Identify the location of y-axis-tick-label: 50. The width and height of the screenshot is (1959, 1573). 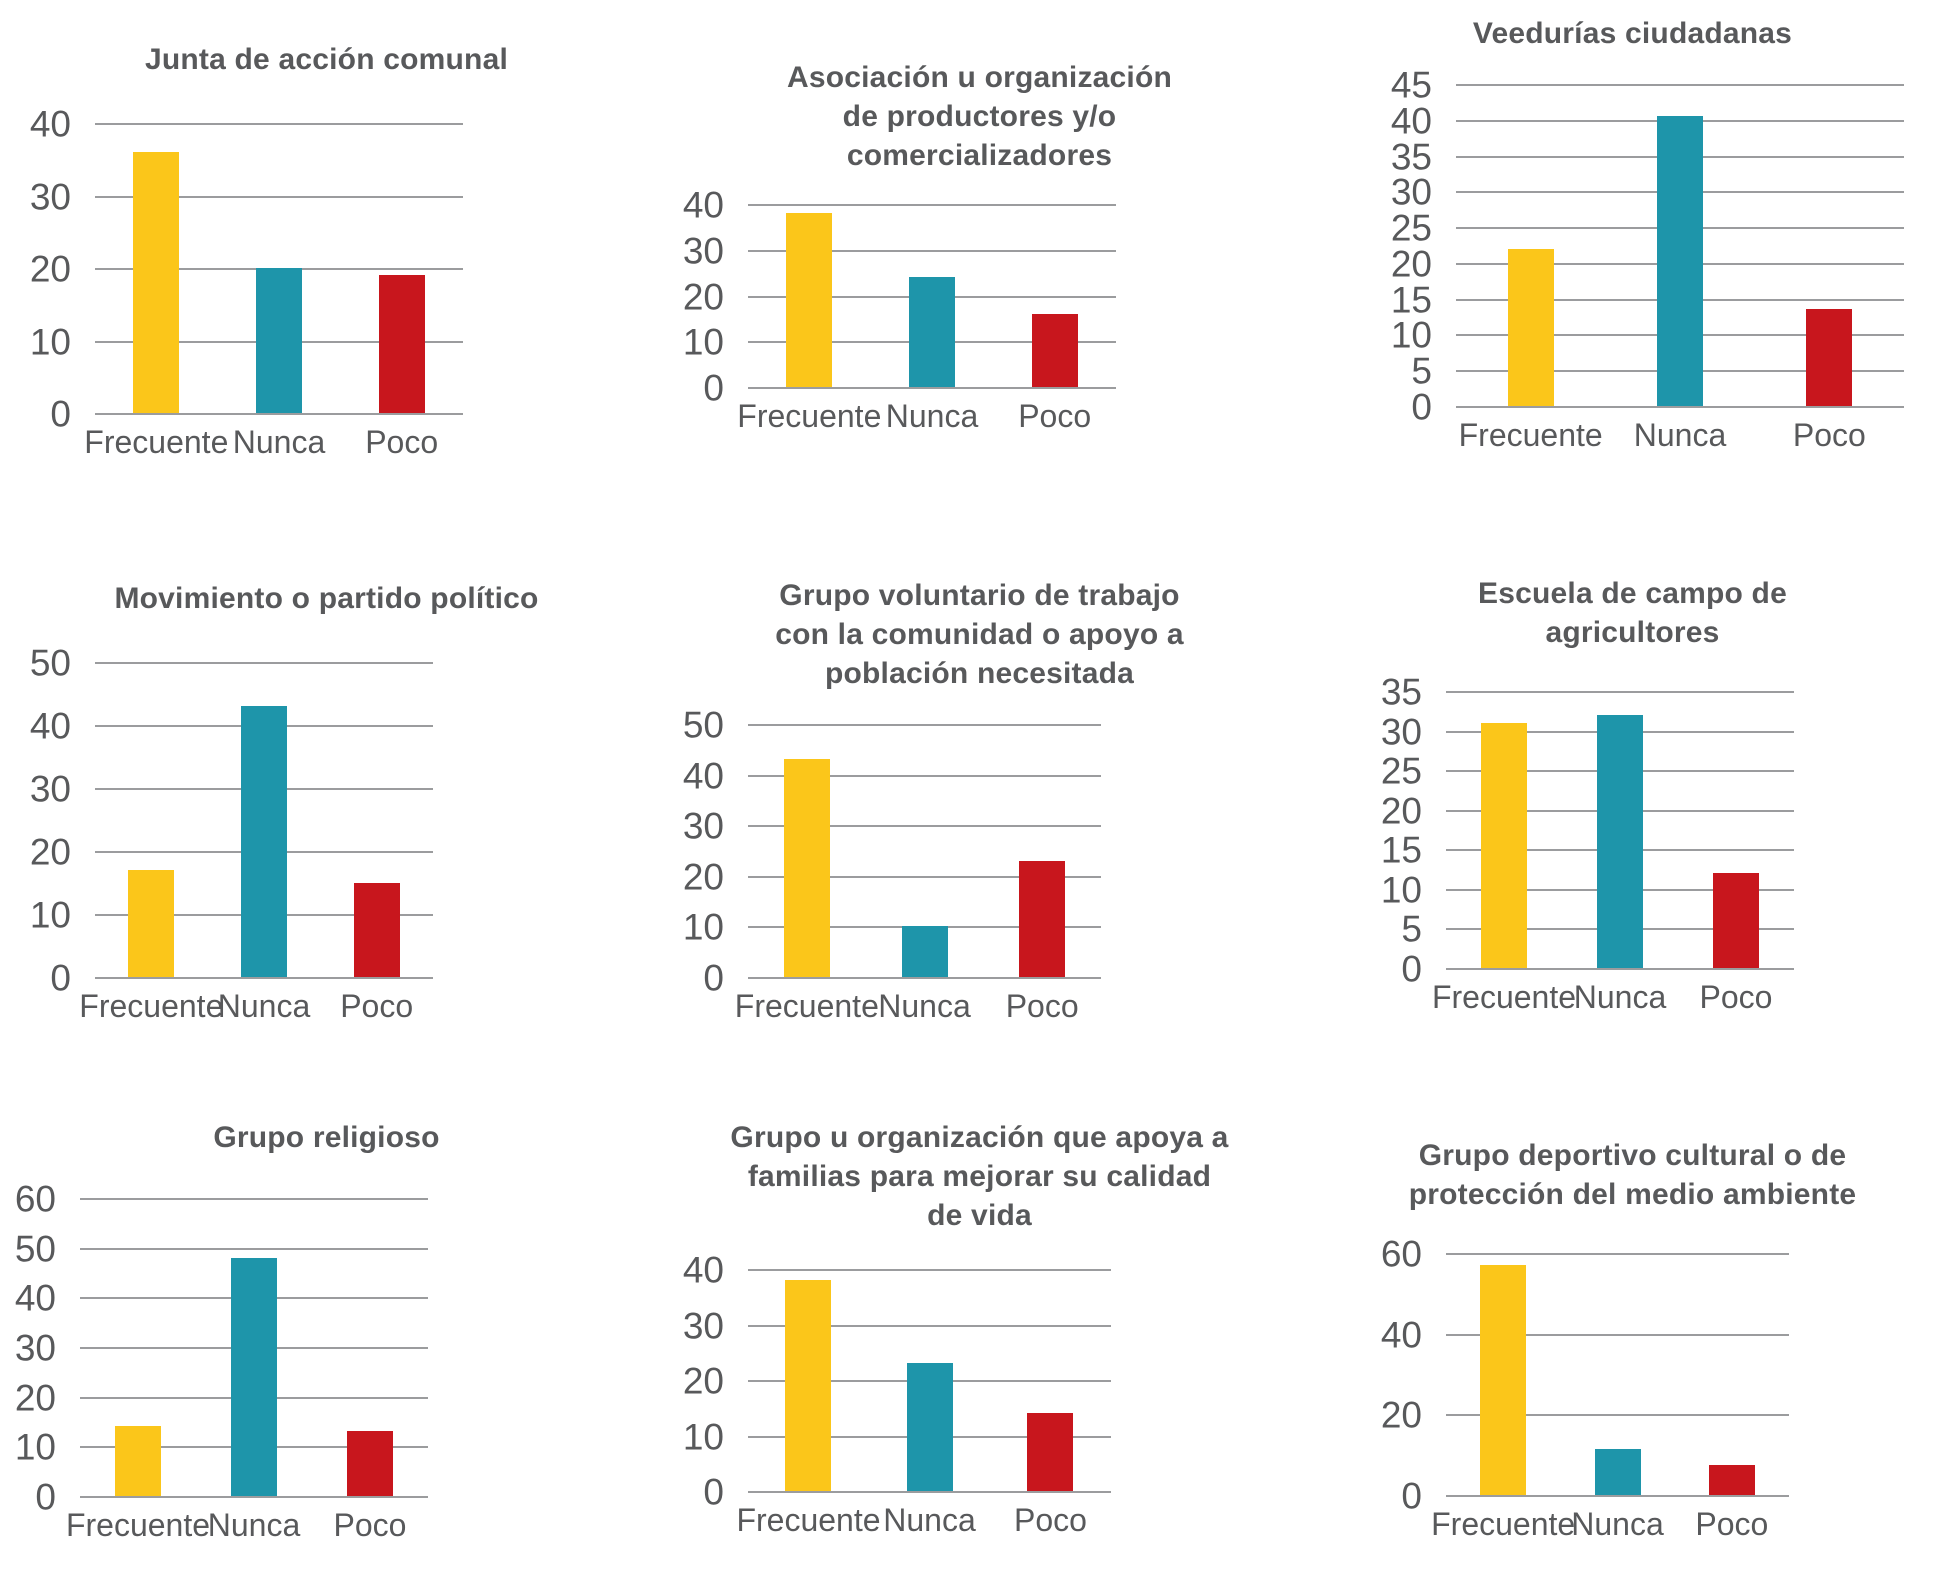
(703, 725).